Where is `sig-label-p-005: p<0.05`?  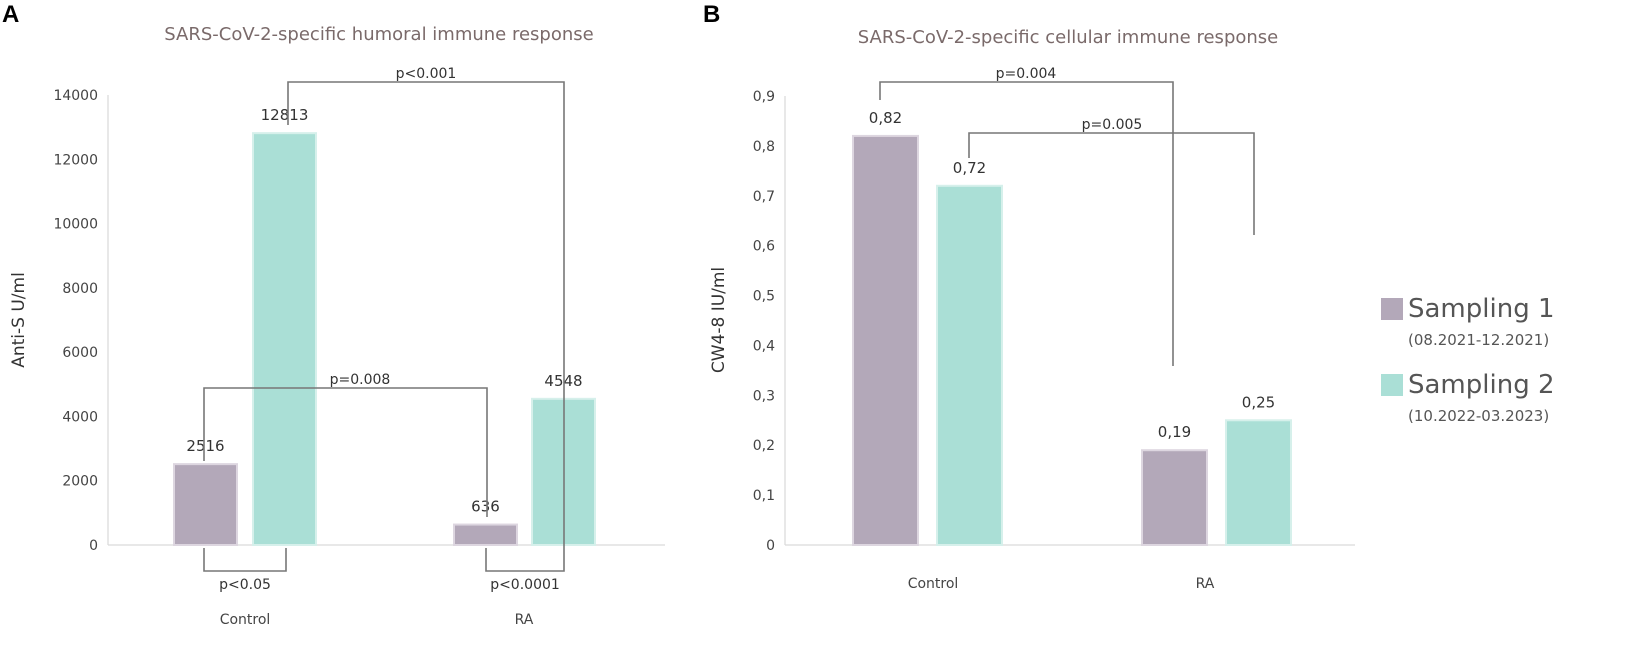
sig-label-p-005: p<0.05 is located at coordinates (245, 585).